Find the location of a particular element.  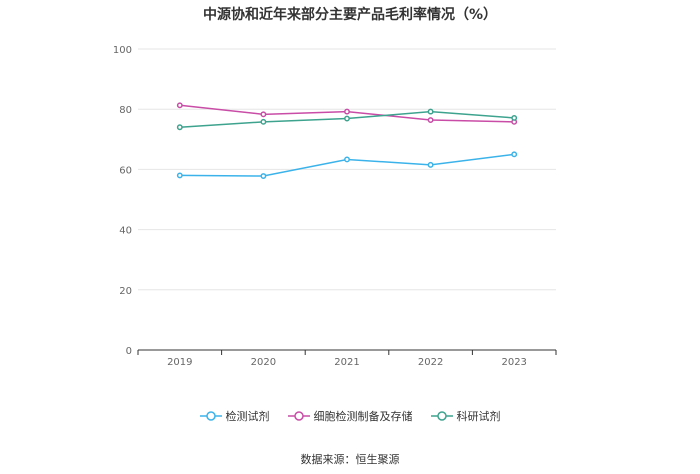

legend-label: 检测试剂 is located at coordinates (247, 416).